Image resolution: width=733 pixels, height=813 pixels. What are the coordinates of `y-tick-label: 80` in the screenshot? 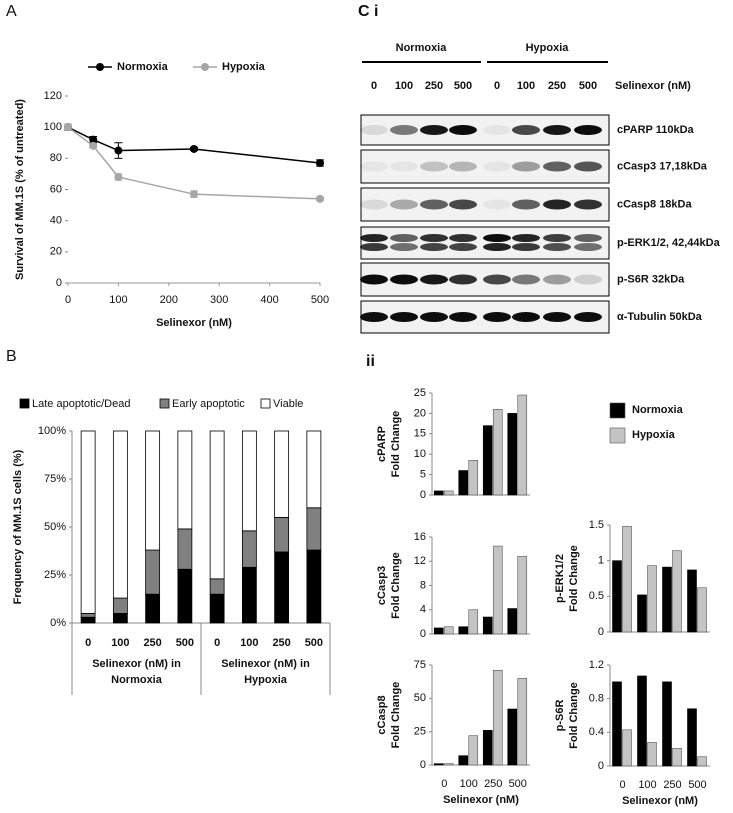 It's located at (56, 158).